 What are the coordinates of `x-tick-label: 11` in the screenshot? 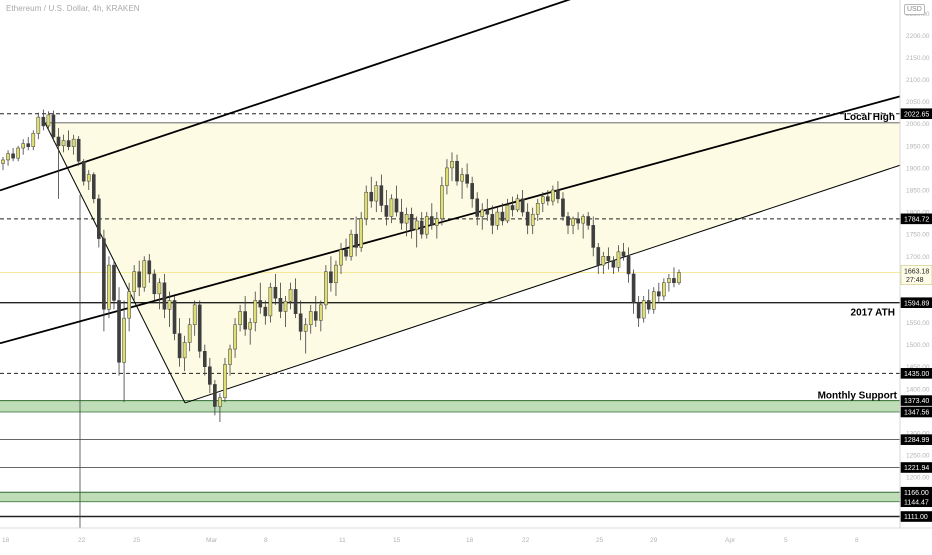 It's located at (342, 540).